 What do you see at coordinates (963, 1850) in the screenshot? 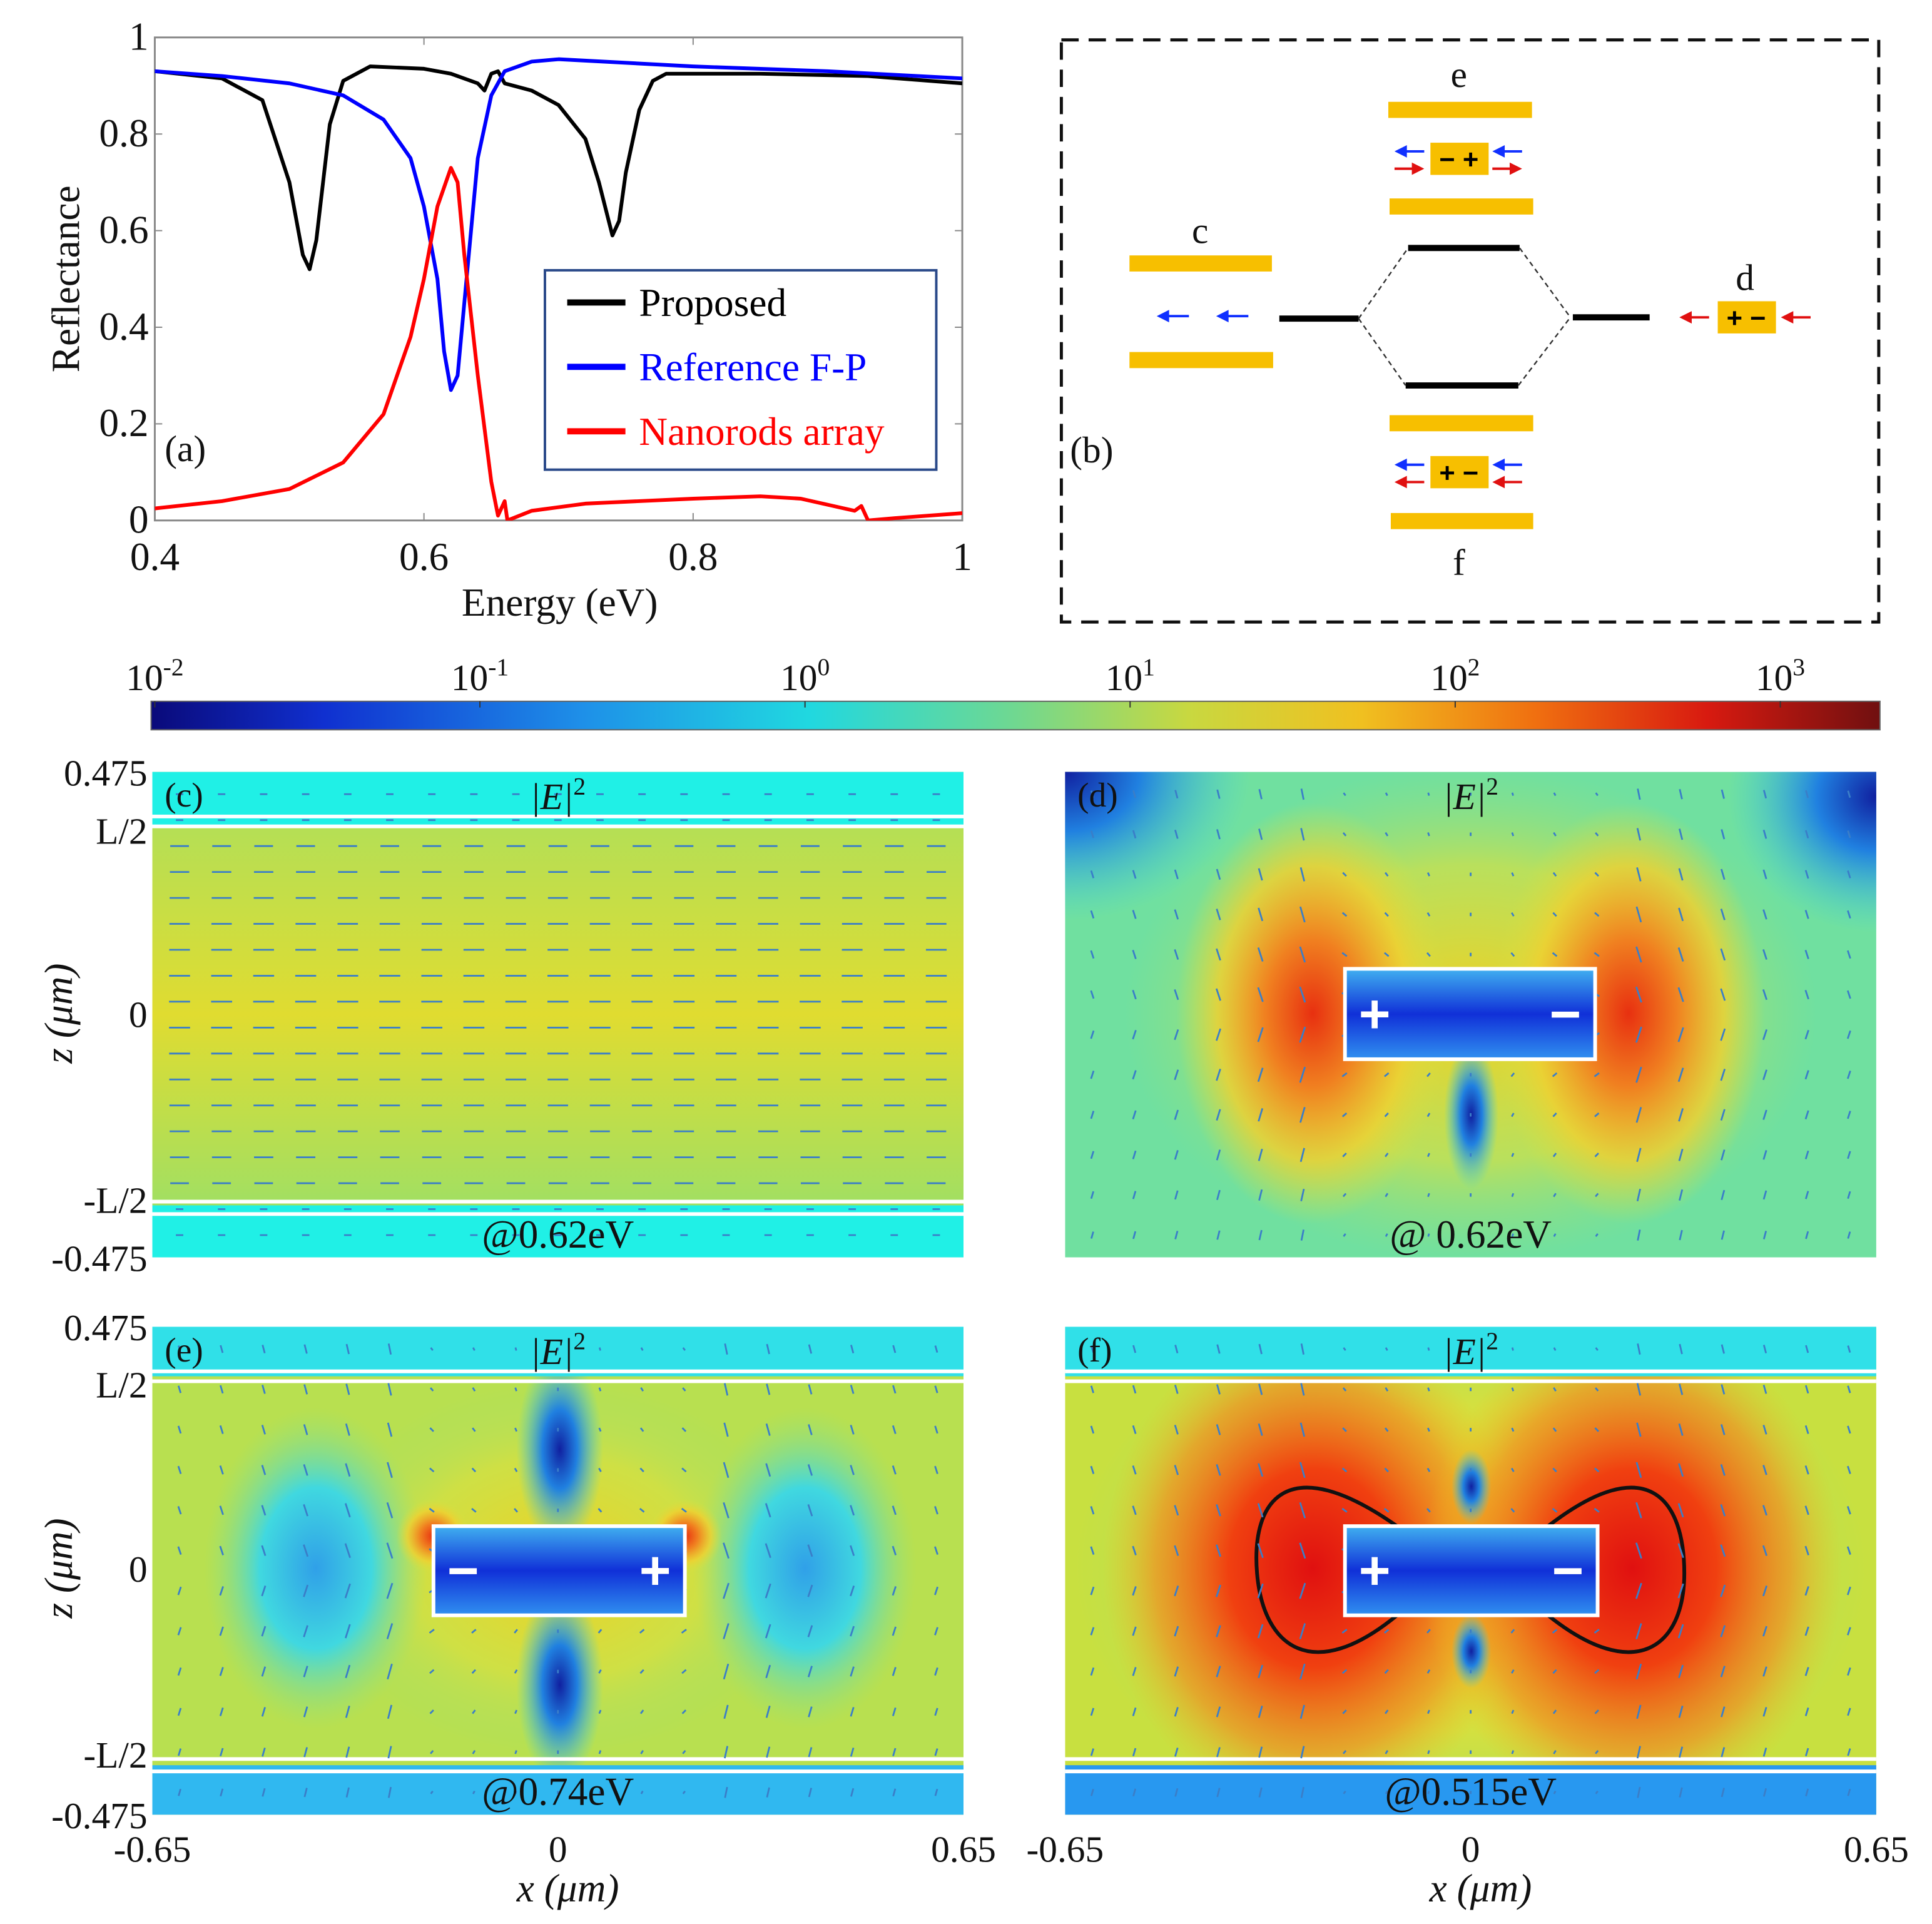
I see `x-tick-label: 0.65` at bounding box center [963, 1850].